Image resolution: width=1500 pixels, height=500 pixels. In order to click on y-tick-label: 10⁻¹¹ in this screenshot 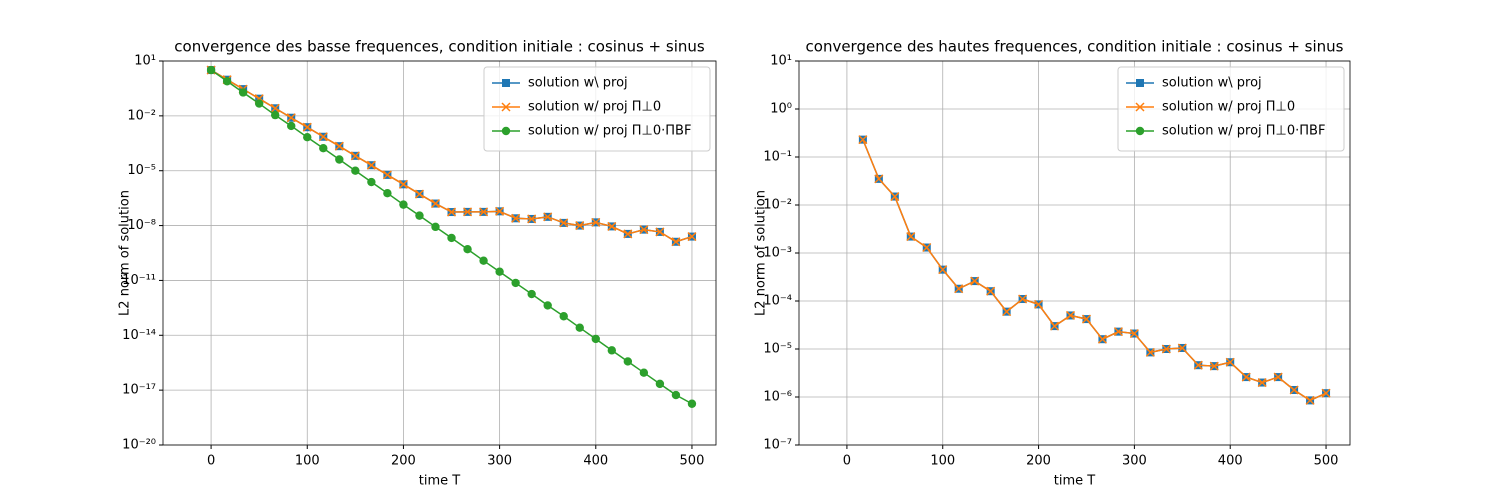, I will do `click(139, 280)`.